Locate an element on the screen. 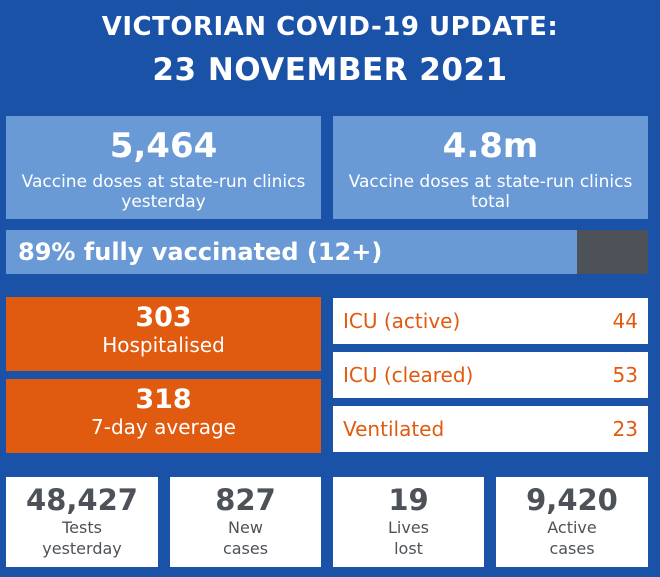  fully-vaccinated-fill is located at coordinates (292, 252).